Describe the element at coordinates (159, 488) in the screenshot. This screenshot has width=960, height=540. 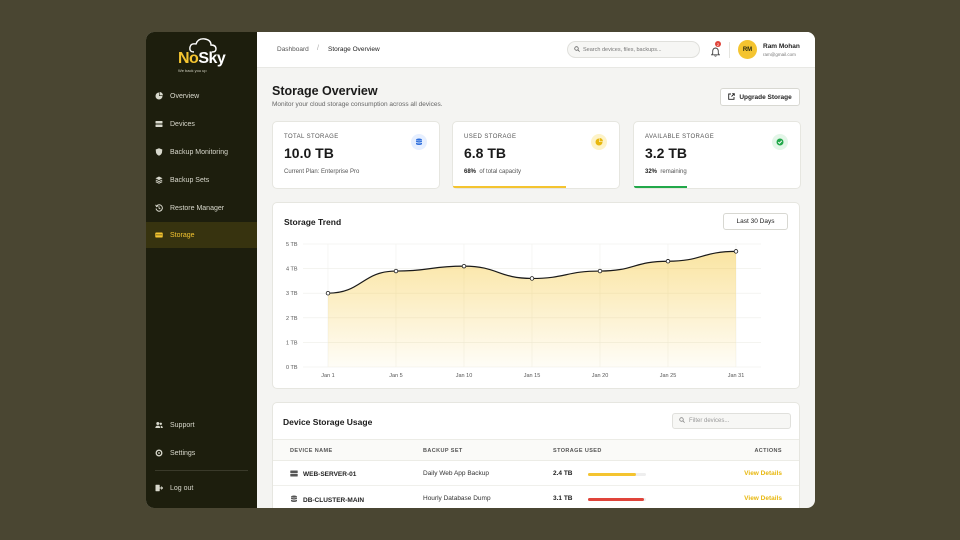
I see `logout-icon` at that location.